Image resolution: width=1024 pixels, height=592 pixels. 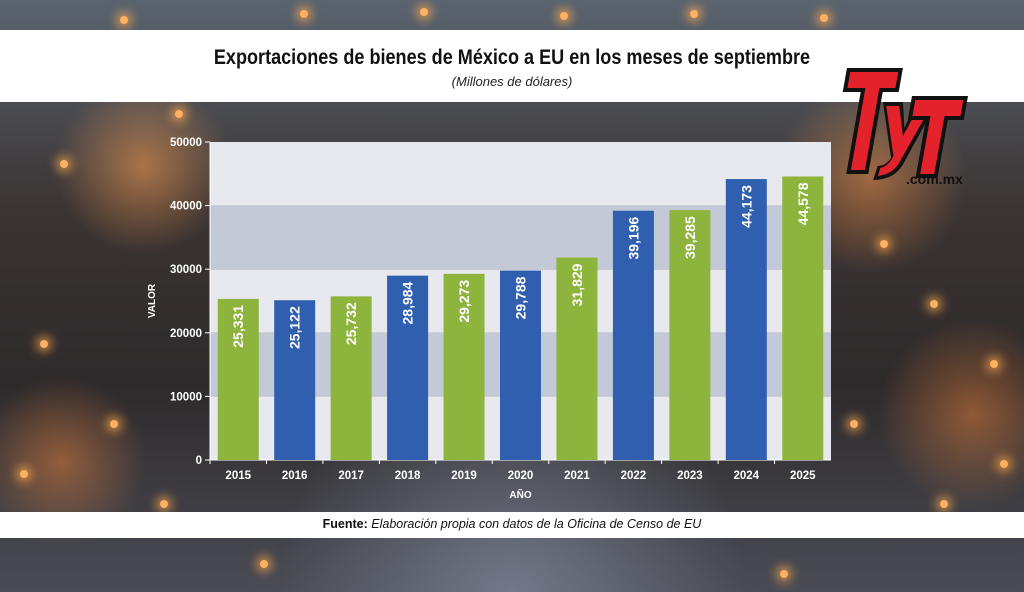 I want to click on bar-2020, so click(x=520, y=365).